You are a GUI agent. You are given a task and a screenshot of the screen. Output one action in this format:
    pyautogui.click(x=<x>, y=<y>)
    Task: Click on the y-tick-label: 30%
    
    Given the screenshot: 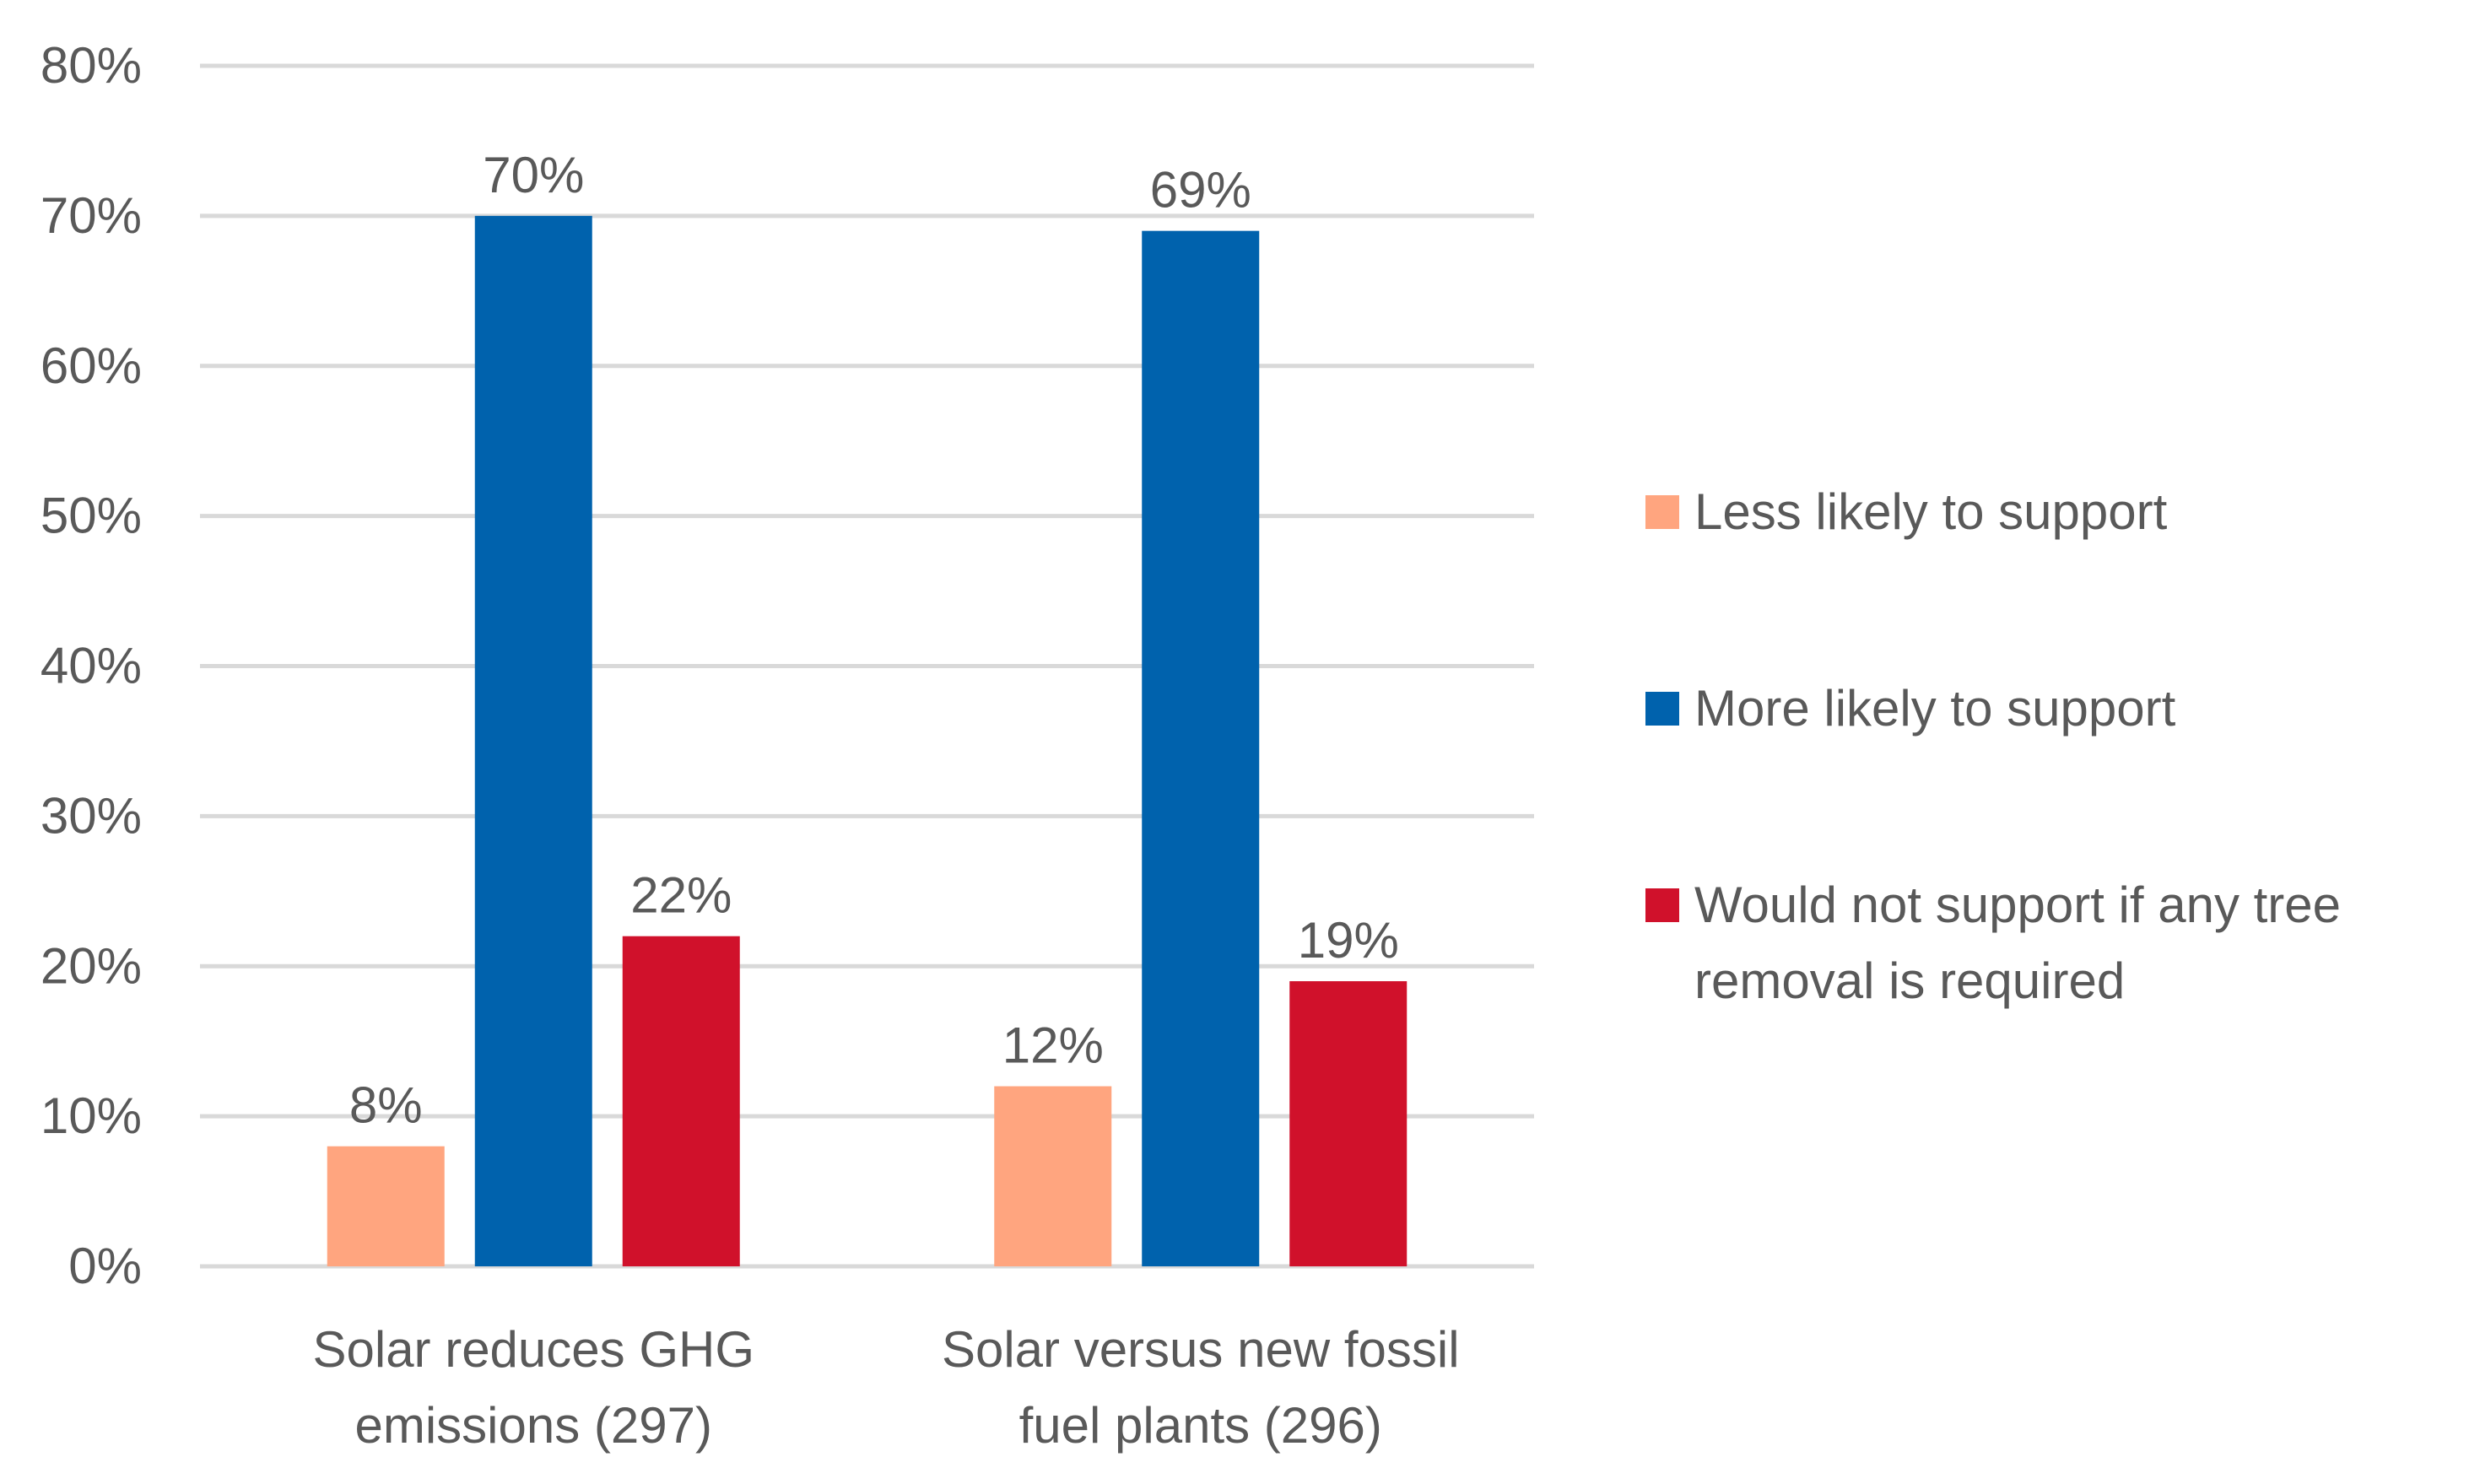 What is the action you would take?
    pyautogui.click(x=91, y=815)
    